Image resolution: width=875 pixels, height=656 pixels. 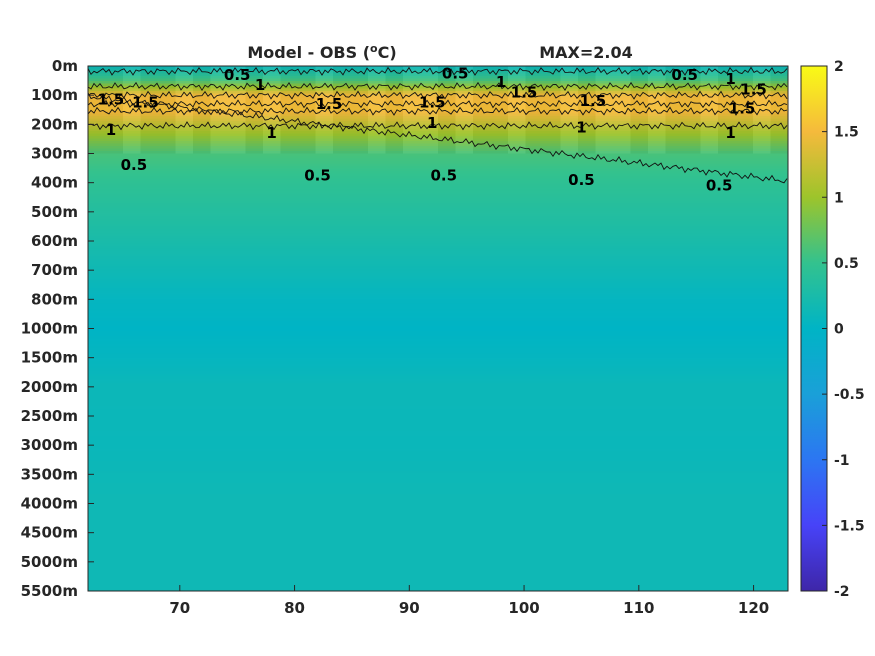 What do you see at coordinates (54, 124) in the screenshot?
I see `y-tick-label: 200m` at bounding box center [54, 124].